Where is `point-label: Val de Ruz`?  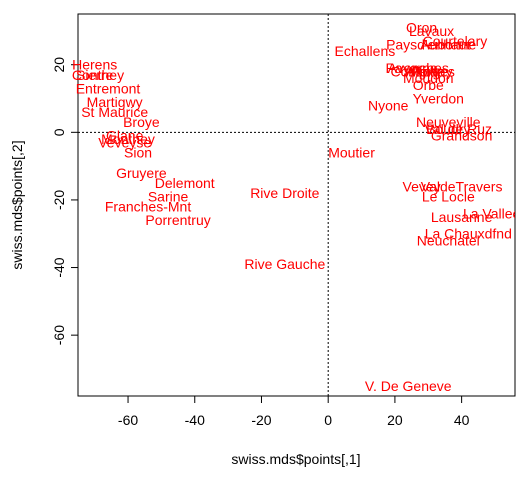 point-label: Val de Ruz is located at coordinates (458, 129).